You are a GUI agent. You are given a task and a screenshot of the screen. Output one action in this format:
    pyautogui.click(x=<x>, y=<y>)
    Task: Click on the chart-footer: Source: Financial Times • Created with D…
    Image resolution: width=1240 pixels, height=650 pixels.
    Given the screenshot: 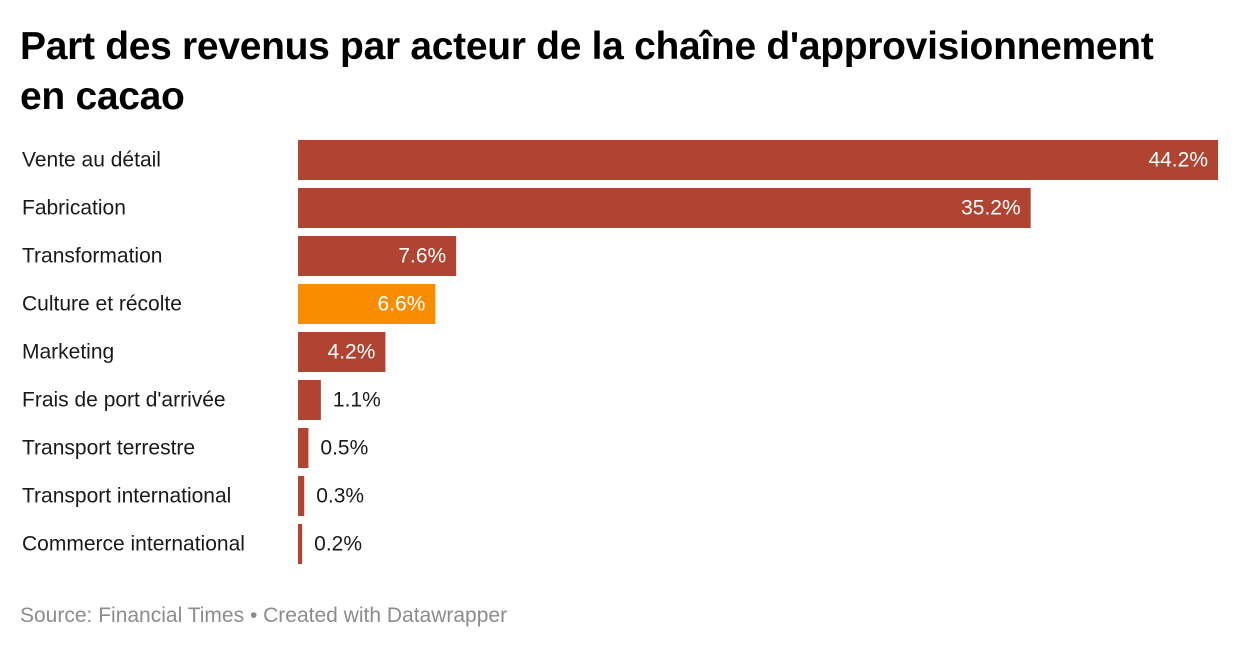 What is the action you would take?
    pyautogui.click(x=263, y=616)
    